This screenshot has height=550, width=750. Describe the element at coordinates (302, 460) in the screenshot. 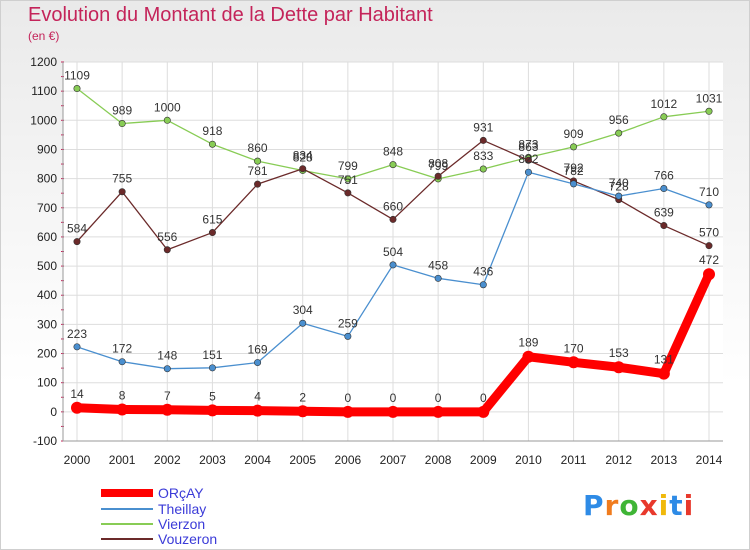

I see `x-tick-label: 2005` at that location.